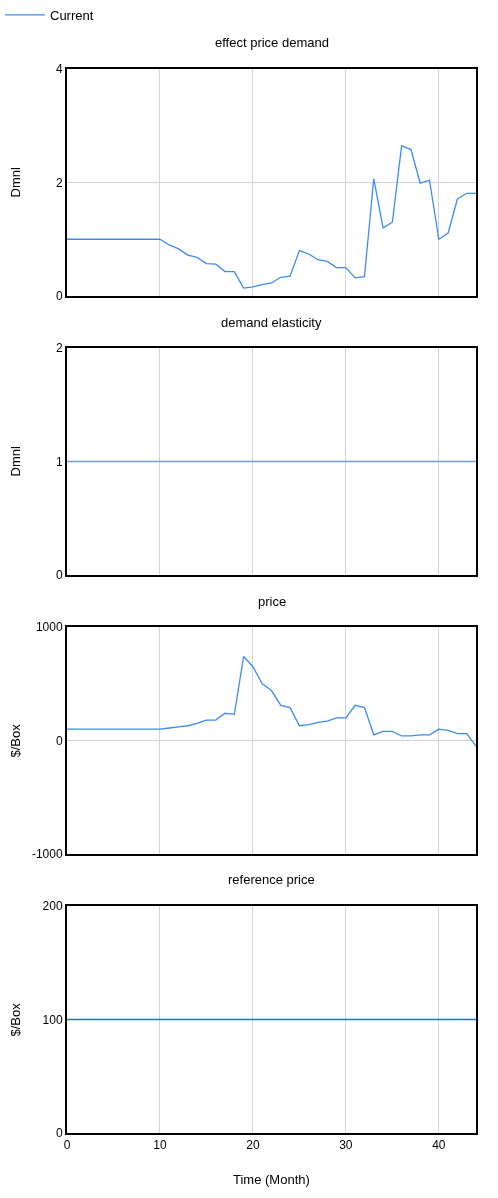 This screenshot has height=1198, width=498. Describe the element at coordinates (346, 1145) in the screenshot. I see `x-tick-label: 30` at that location.